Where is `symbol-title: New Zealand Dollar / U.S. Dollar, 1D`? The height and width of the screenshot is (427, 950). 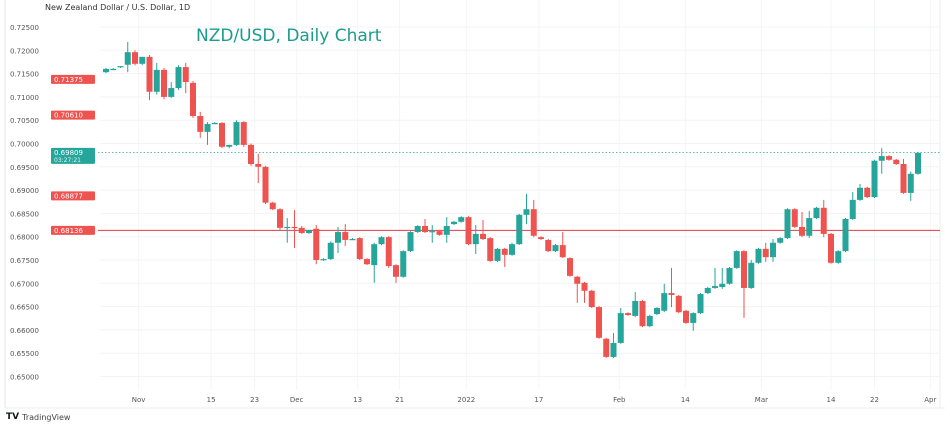
symbol-title: New Zealand Dollar / U.S. Dollar, 1D is located at coordinates (118, 7).